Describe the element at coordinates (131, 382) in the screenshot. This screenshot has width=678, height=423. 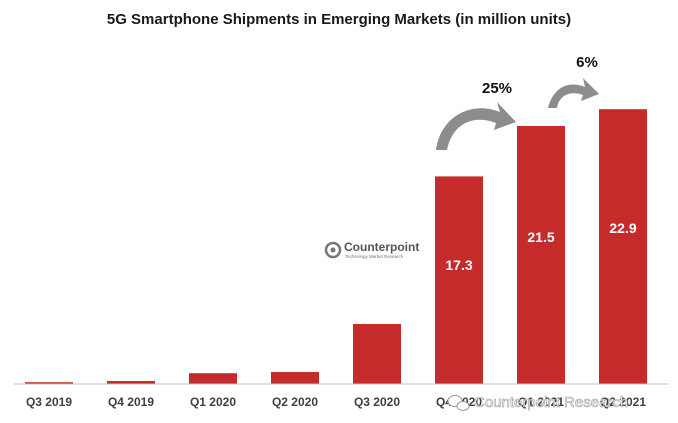
I see `bar-q4-2019` at that location.